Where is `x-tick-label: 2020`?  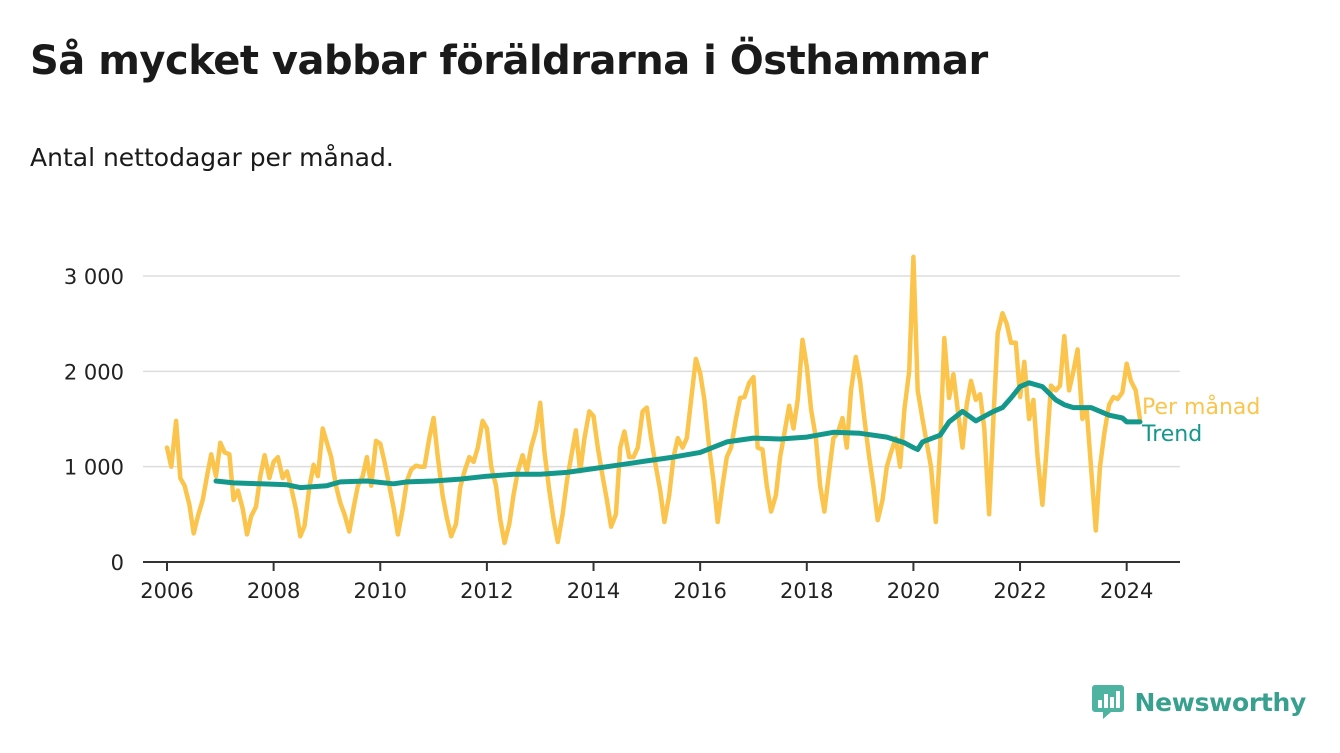
x-tick-label: 2020 is located at coordinates (913, 591).